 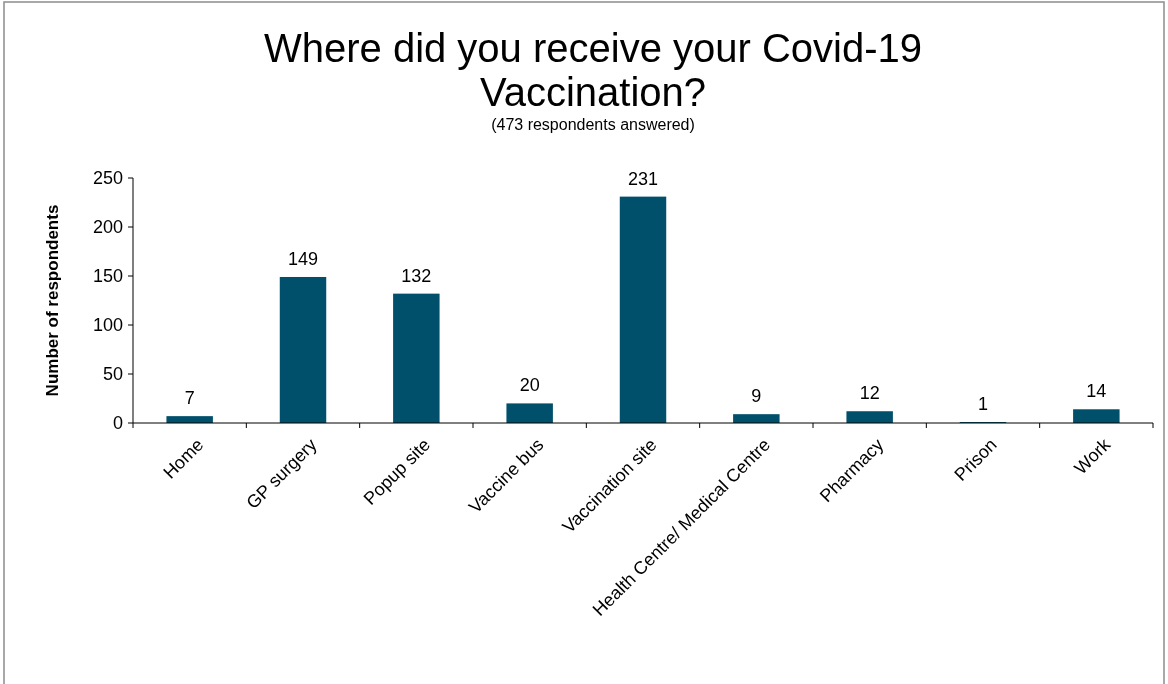 I want to click on y-axis-title: Number of respondents, so click(x=52, y=300).